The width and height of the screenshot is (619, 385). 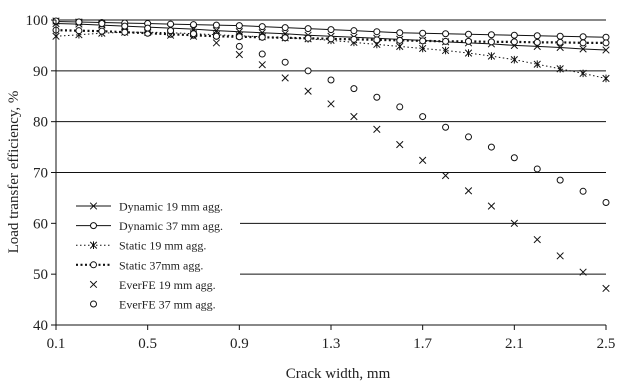 What do you see at coordinates (40, 224) in the screenshot?
I see `y-tick-label: 60` at bounding box center [40, 224].